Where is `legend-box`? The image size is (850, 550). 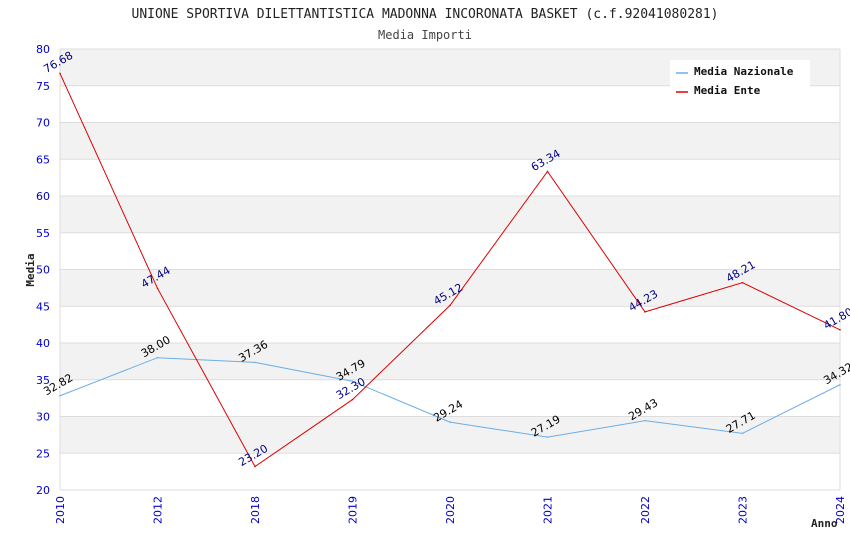
legend-box is located at coordinates (740, 74).